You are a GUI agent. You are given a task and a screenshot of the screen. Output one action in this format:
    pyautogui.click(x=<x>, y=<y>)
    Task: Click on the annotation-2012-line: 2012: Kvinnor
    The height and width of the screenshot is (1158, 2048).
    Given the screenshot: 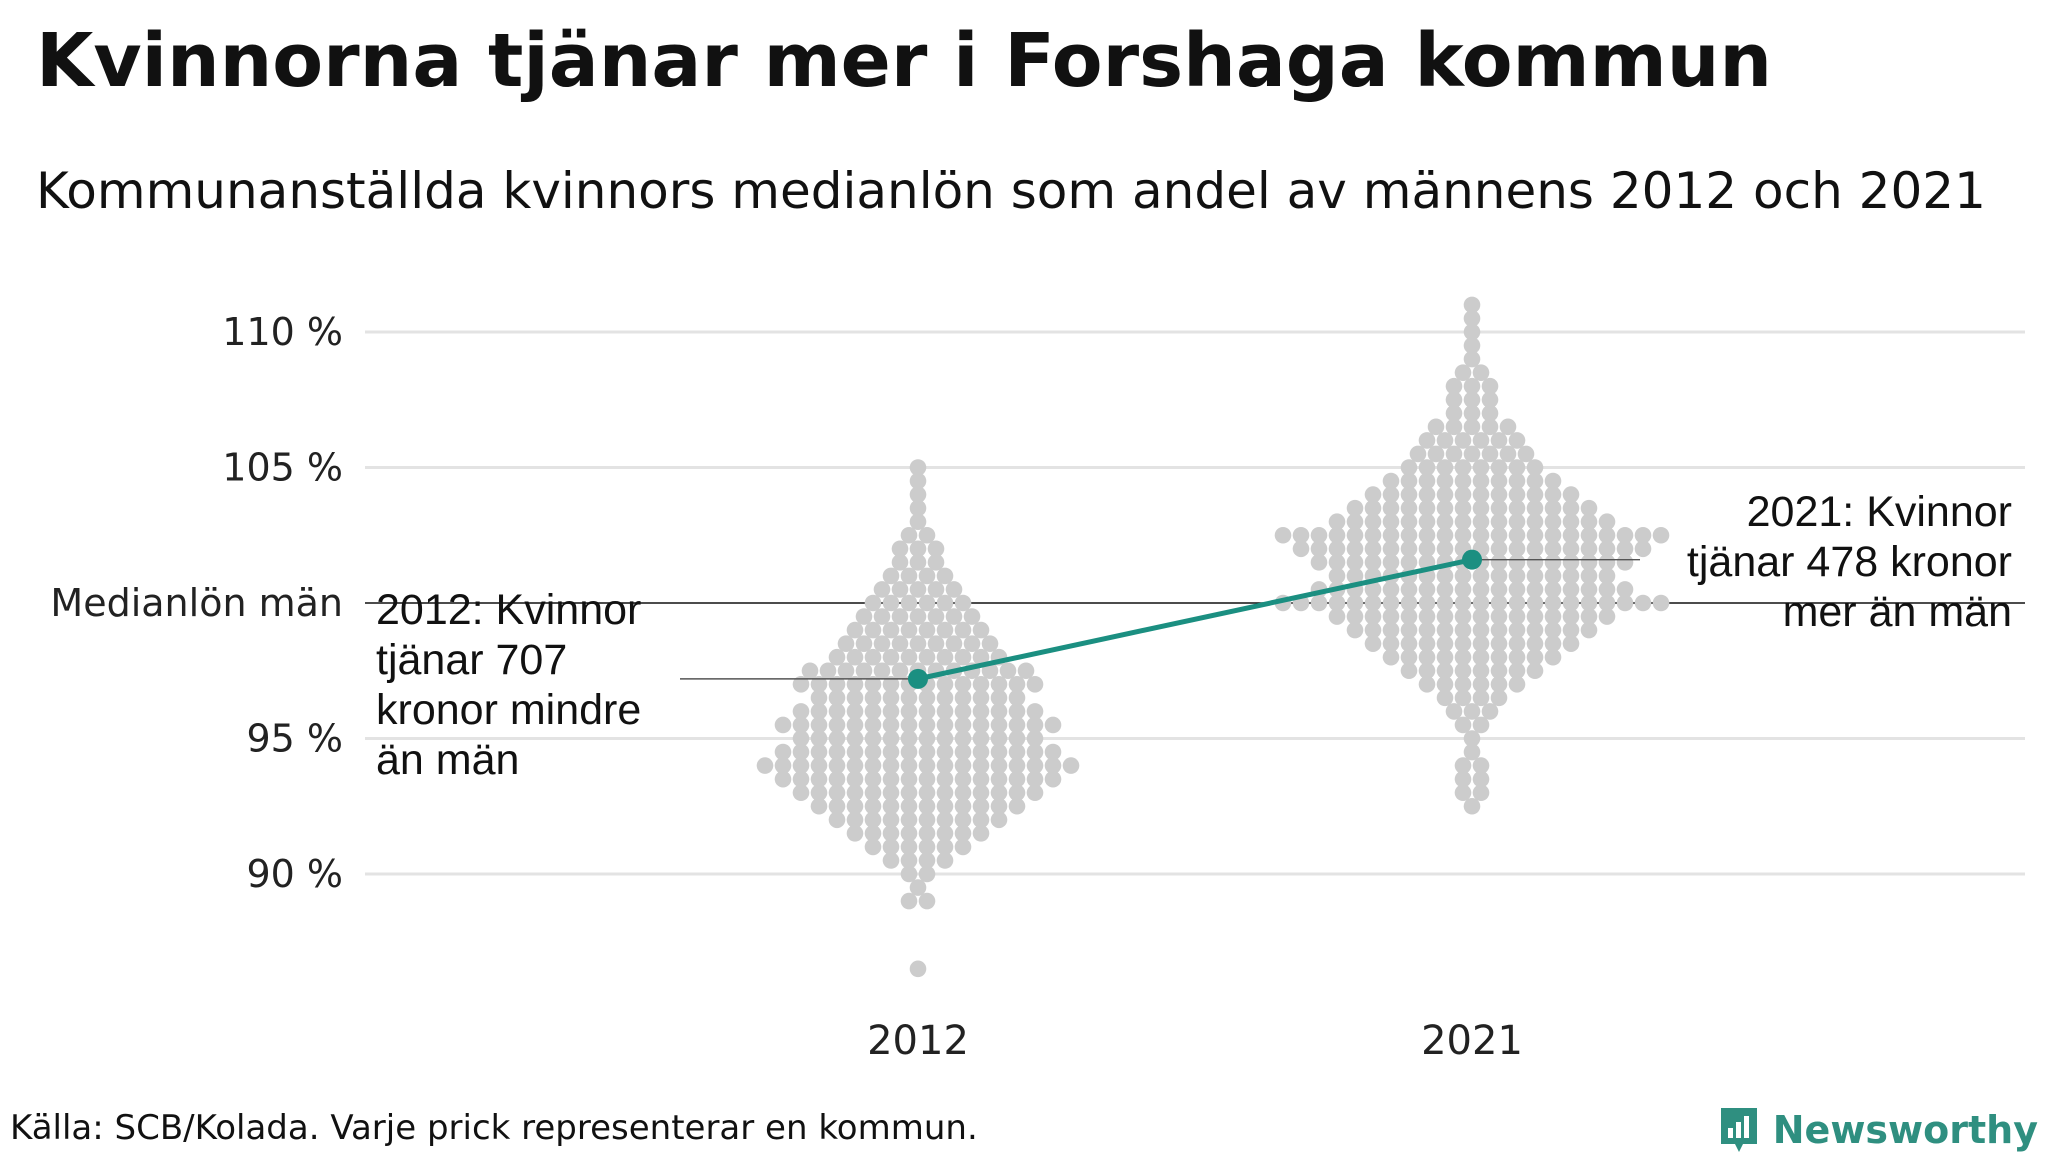 What is the action you would take?
    pyautogui.click(x=508, y=610)
    